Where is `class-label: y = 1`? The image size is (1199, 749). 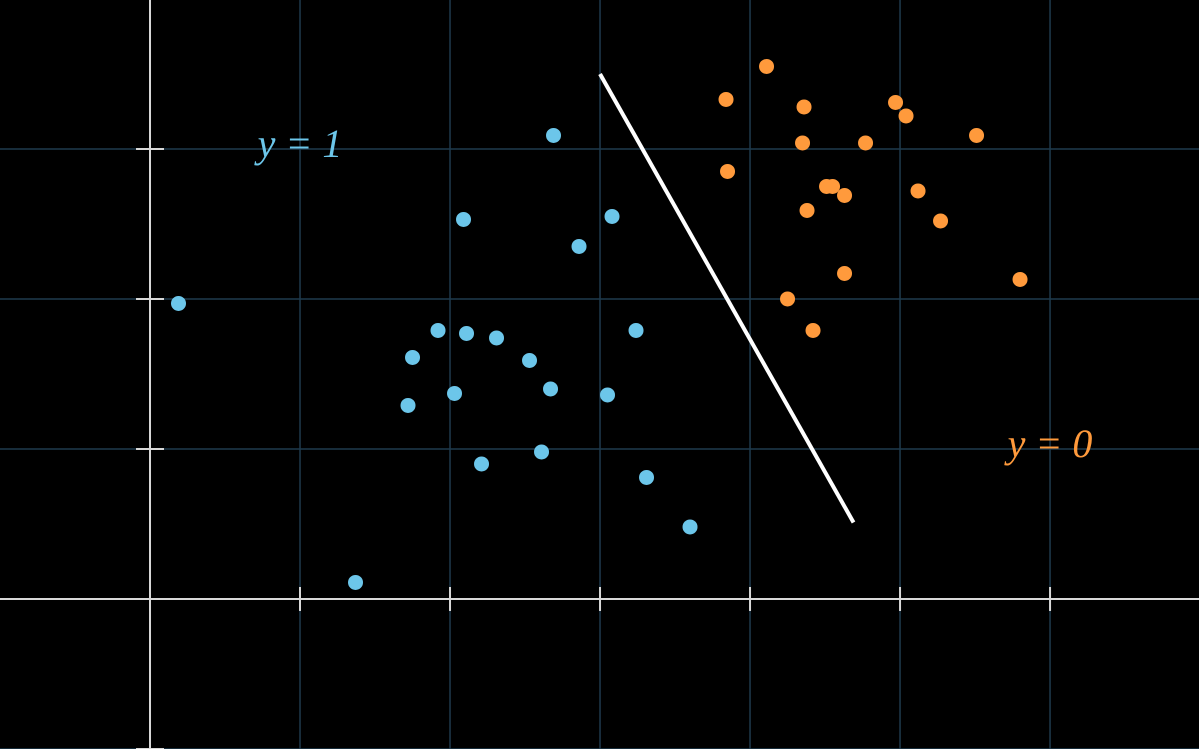
class-label: y = 1 is located at coordinates (298, 143).